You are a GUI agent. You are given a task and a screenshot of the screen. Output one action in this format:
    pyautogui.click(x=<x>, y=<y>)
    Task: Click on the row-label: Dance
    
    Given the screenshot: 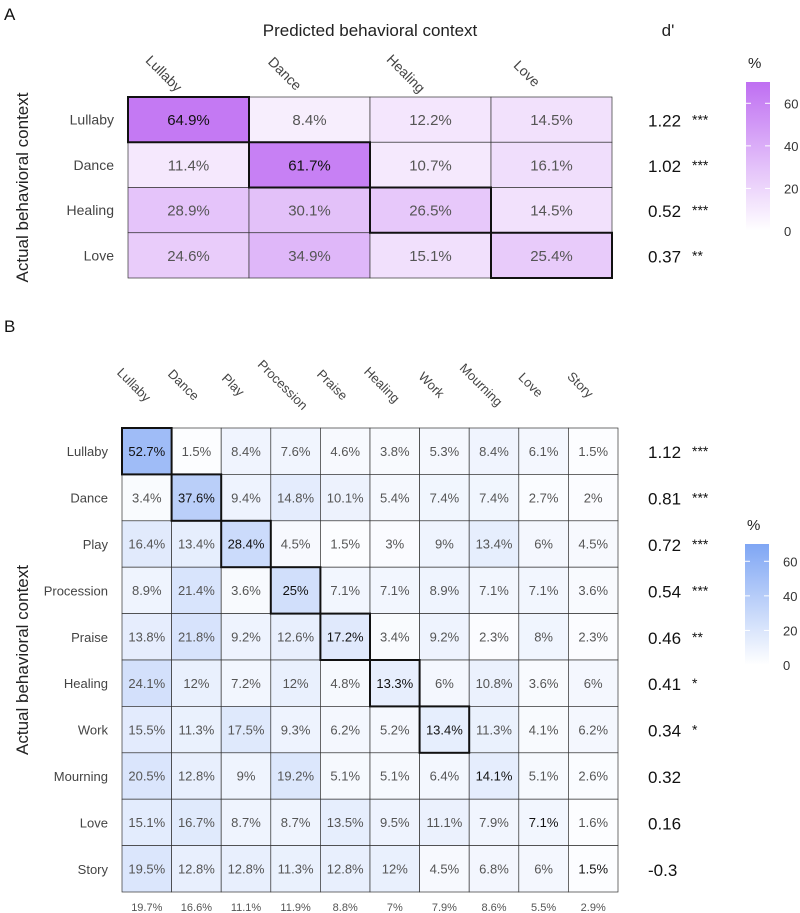 What is the action you would take?
    pyautogui.click(x=94, y=165)
    